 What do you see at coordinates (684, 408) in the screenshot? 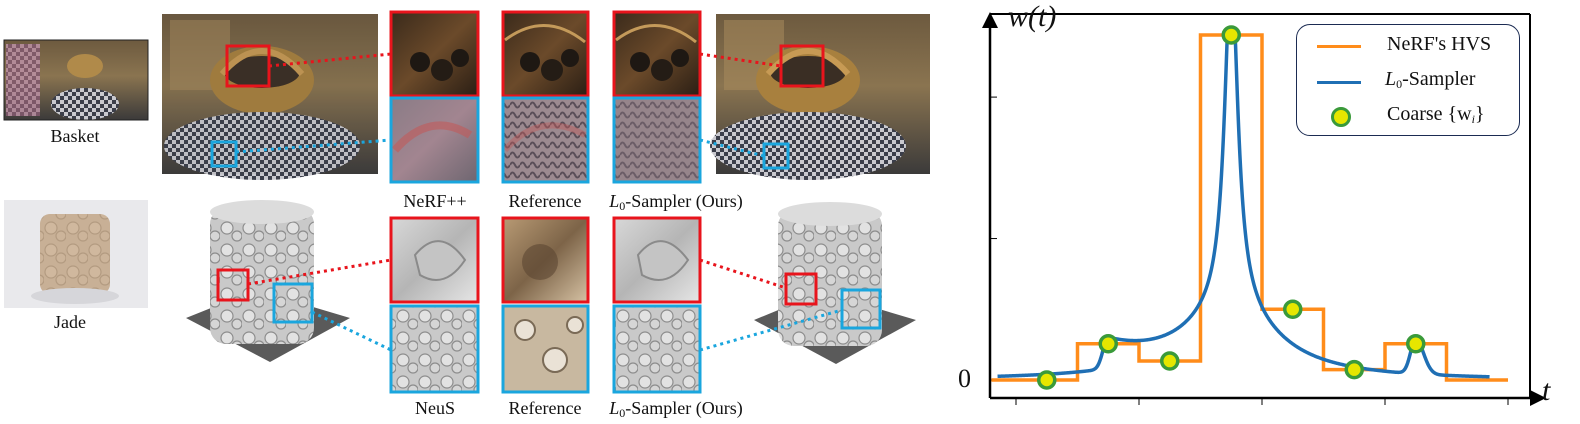
I see `caption-row2-right-text: -Sampler (Ours)` at bounding box center [684, 408].